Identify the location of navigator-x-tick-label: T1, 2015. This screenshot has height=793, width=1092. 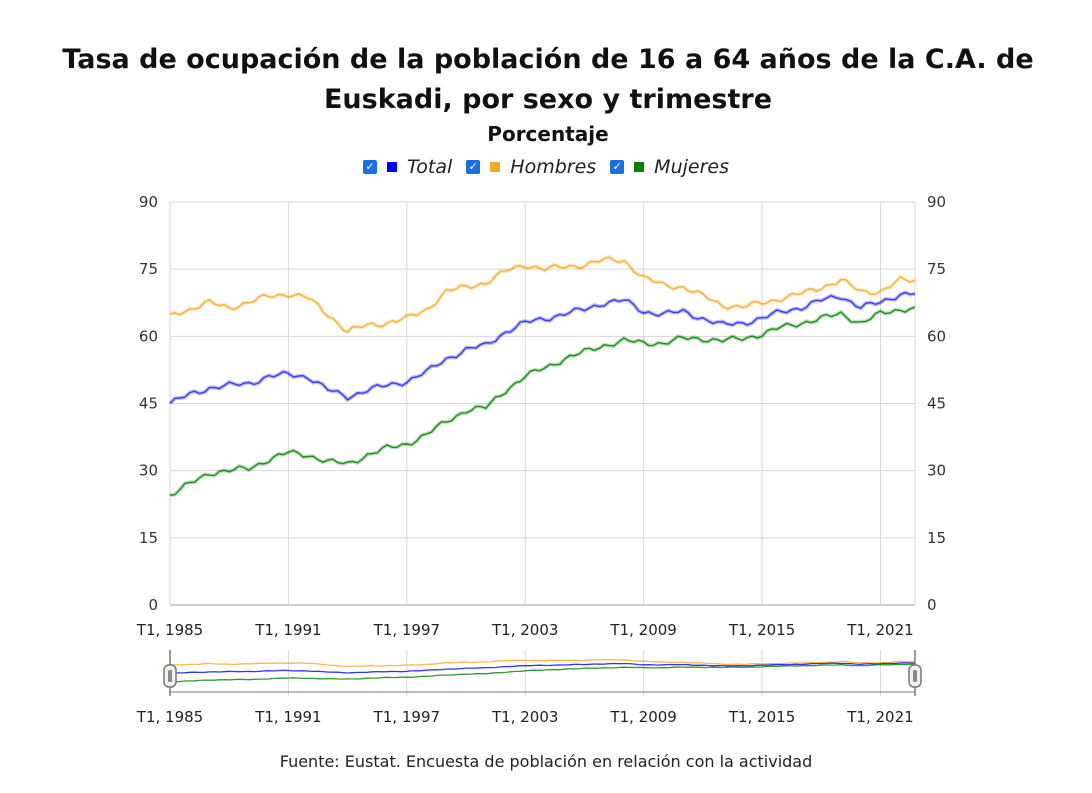
(761, 717).